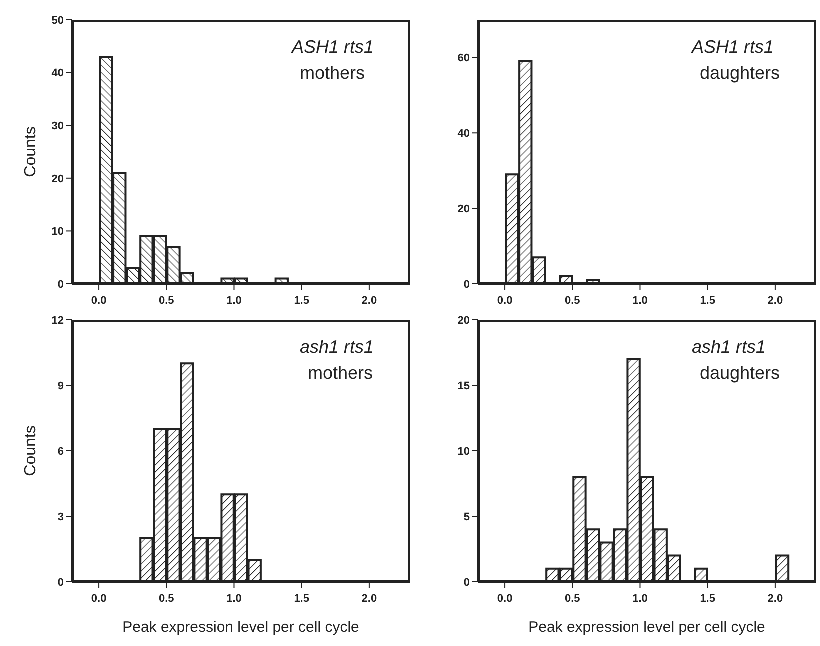 Image resolution: width=820 pixels, height=646 pixels. Describe the element at coordinates (58, 126) in the screenshot. I see `y-tick-label: 30` at that location.